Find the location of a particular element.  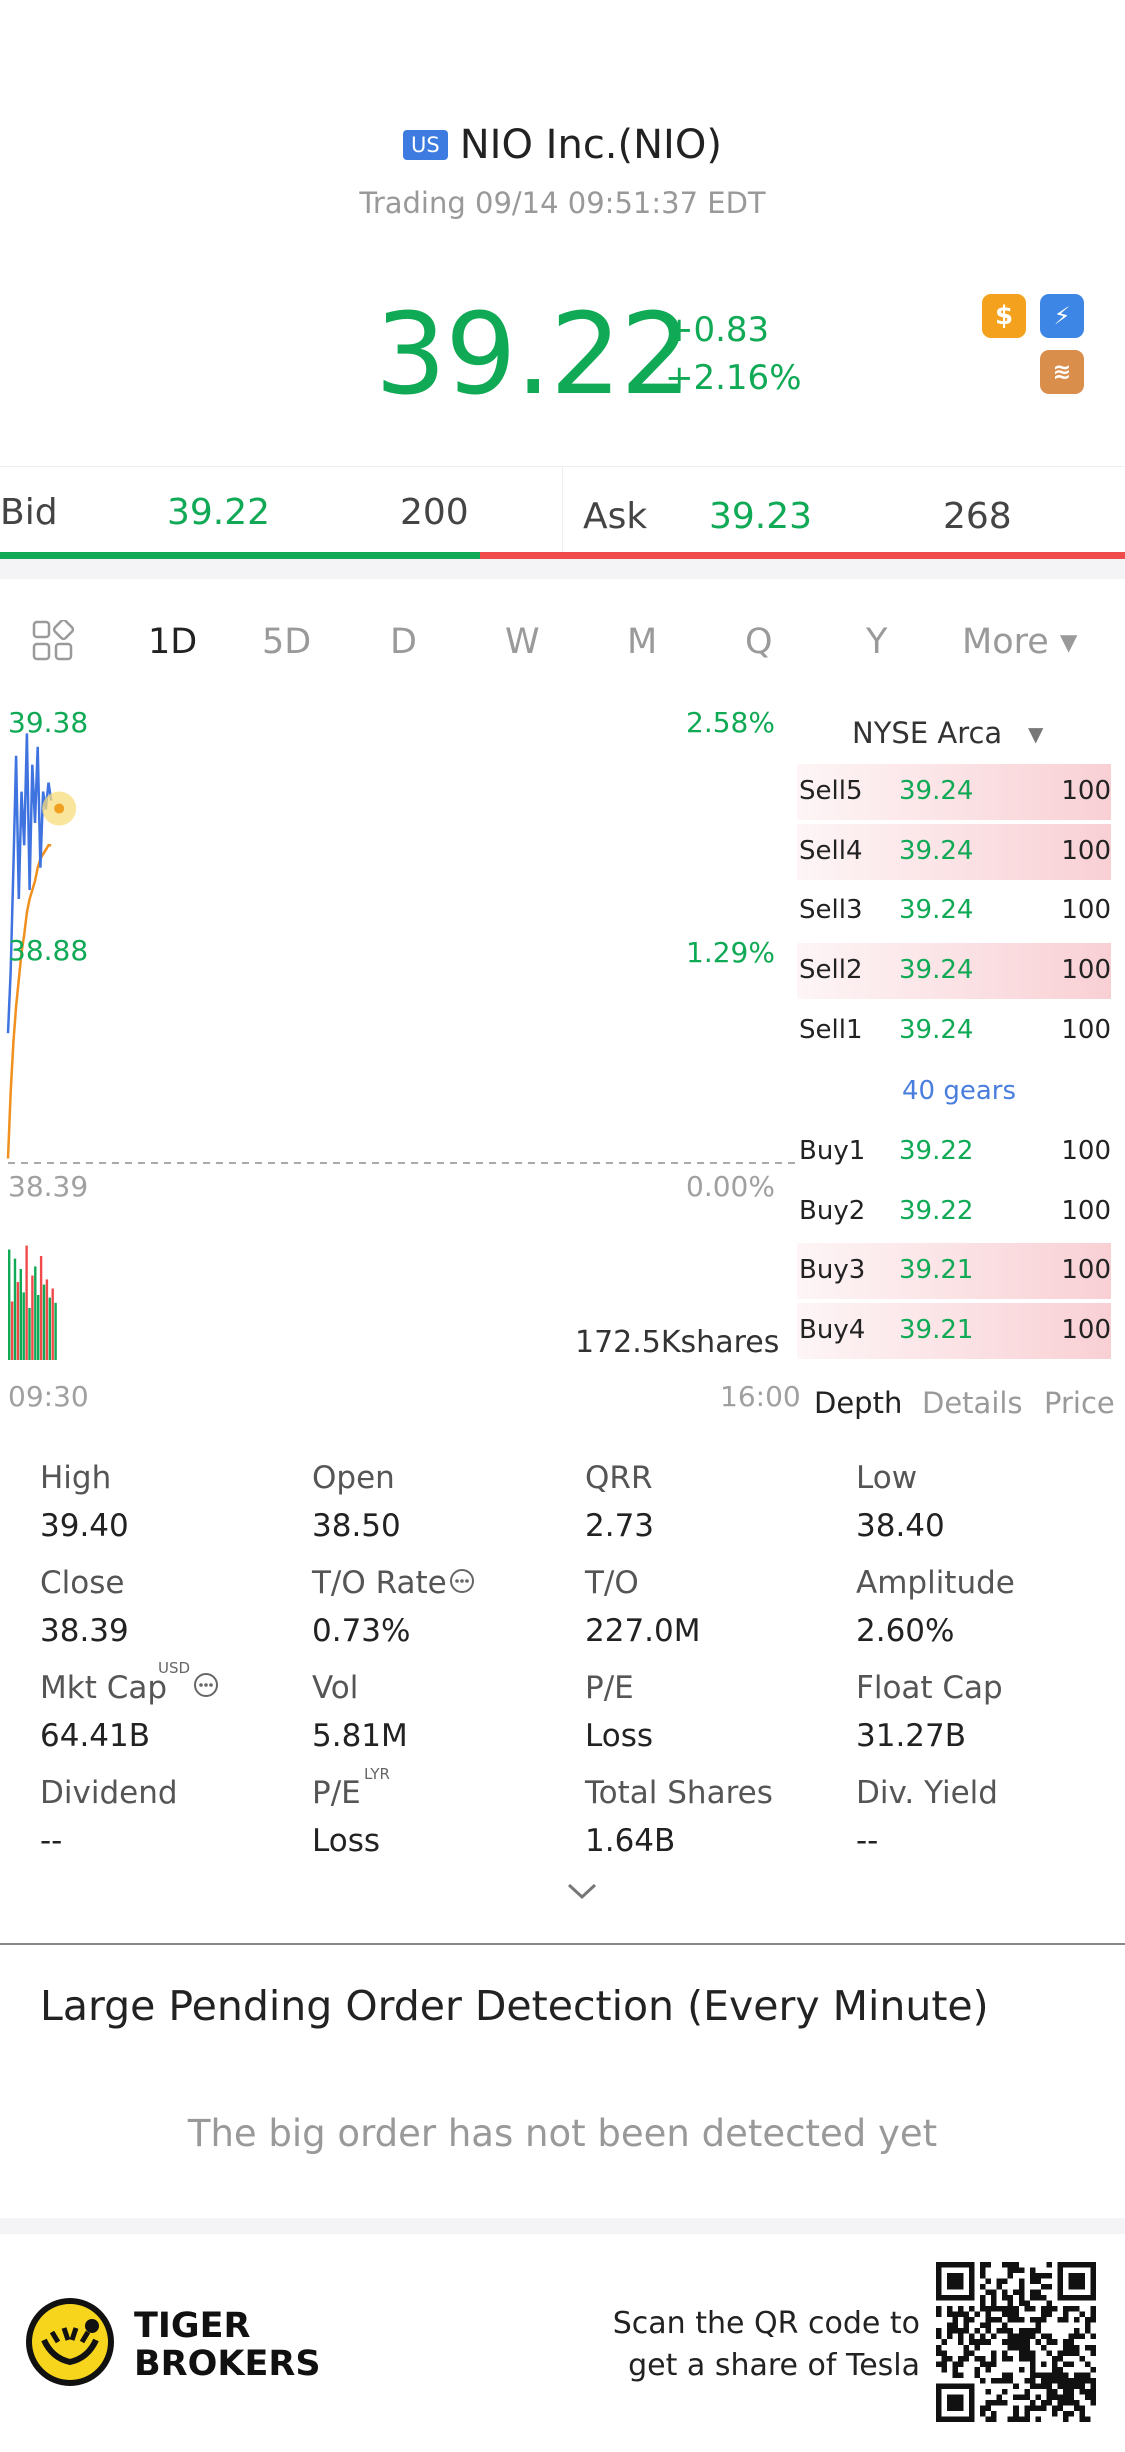

average-price-line is located at coordinates (29, 1001).